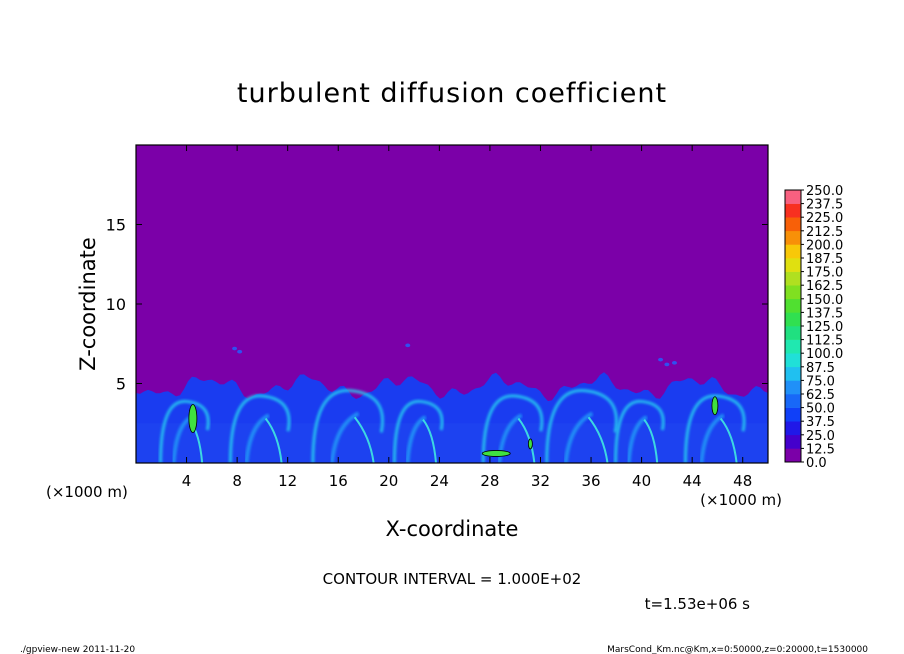 The image size is (904, 654). What do you see at coordinates (338, 481) in the screenshot?
I see `x-tick-label: 16` at bounding box center [338, 481].